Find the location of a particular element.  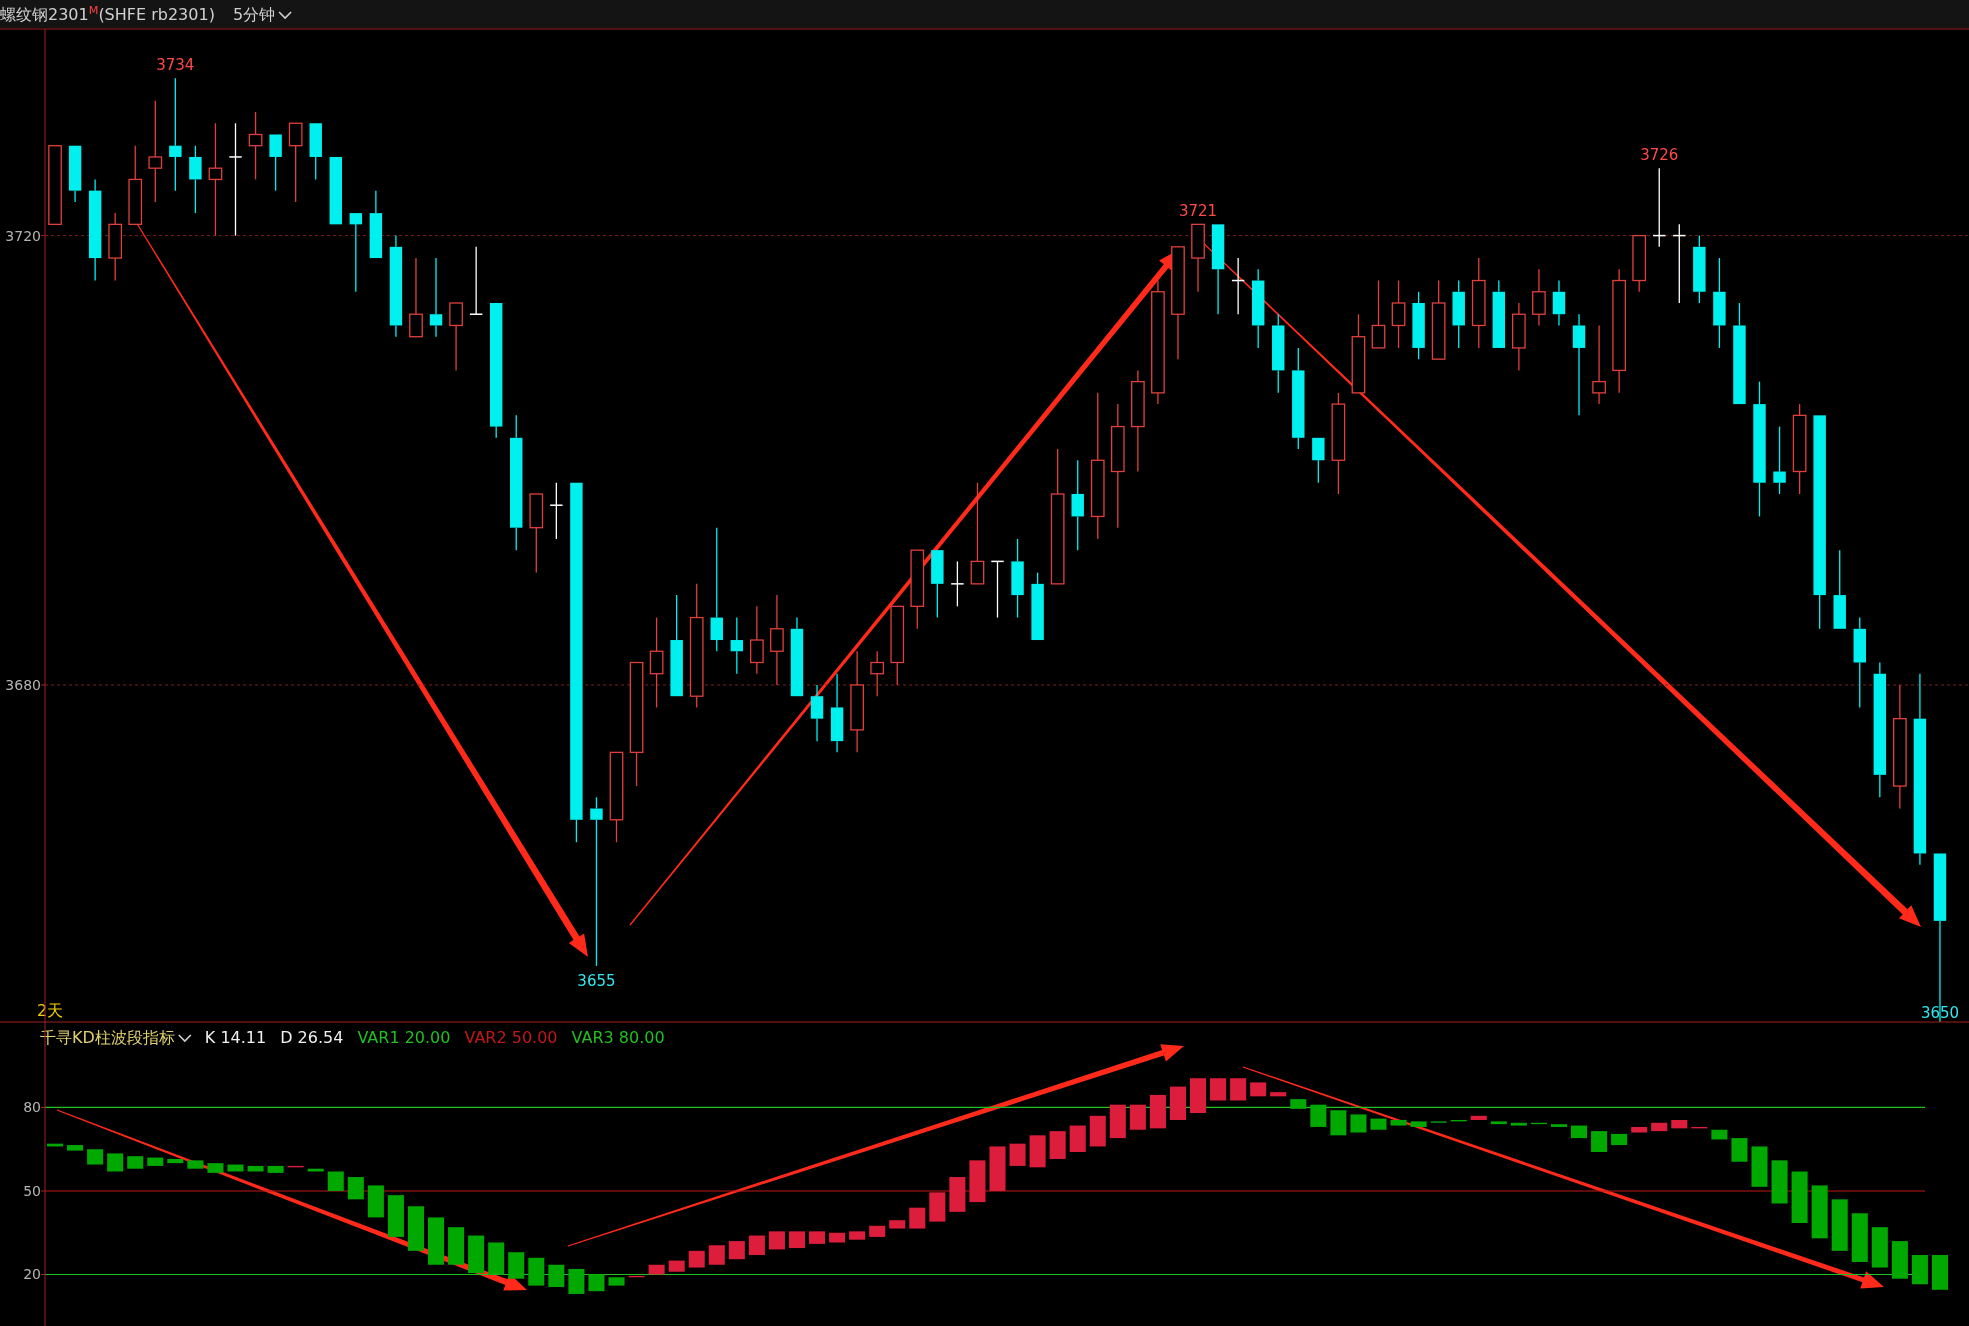

annotation: VAR1 20.00 is located at coordinates (404, 1037).